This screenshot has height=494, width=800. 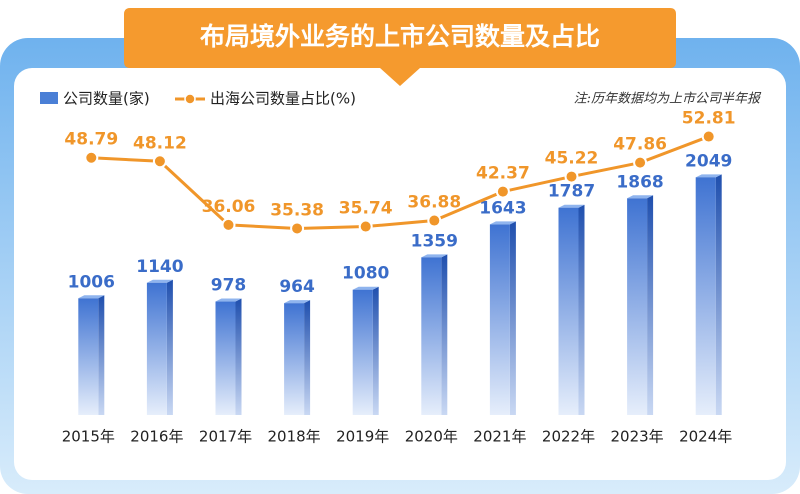 I want to click on legend-label: 公司数量(家), so click(x=106, y=99).